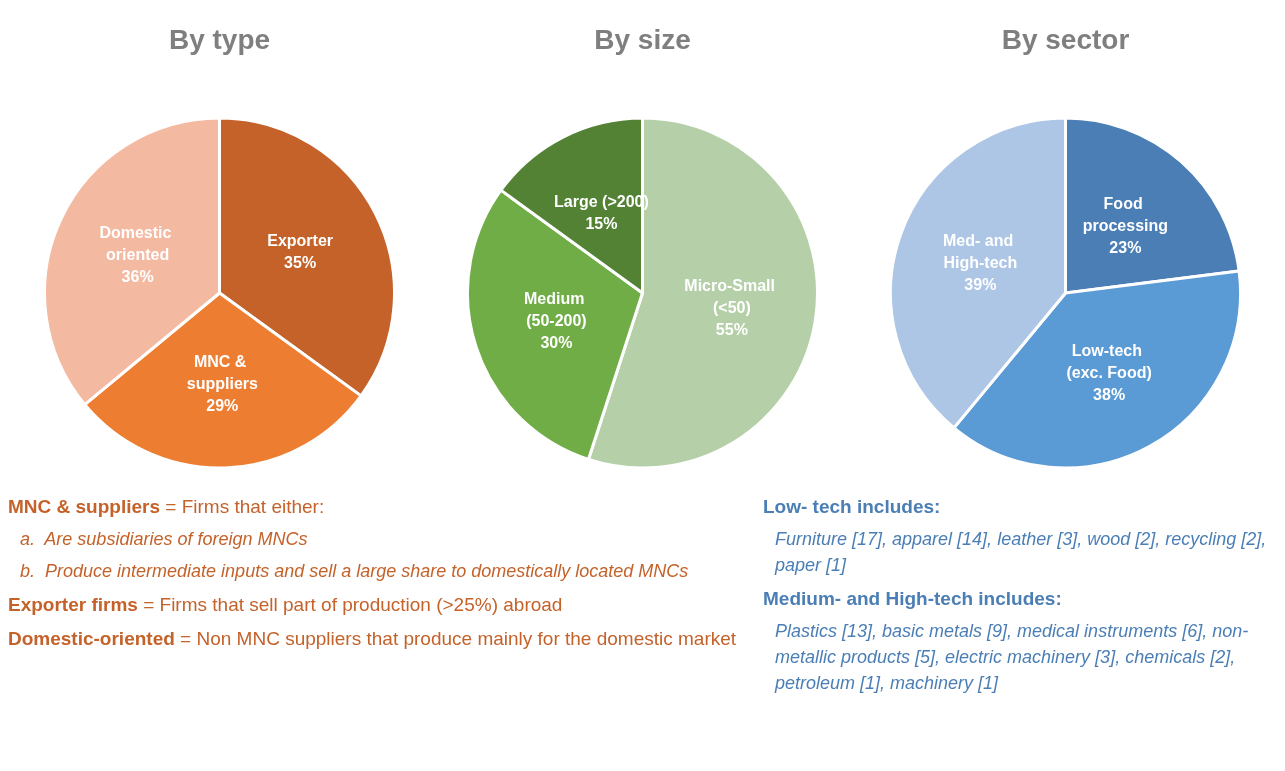 This screenshot has height=771, width=1285. I want to click on chart-title: By sector, so click(1065, 39).